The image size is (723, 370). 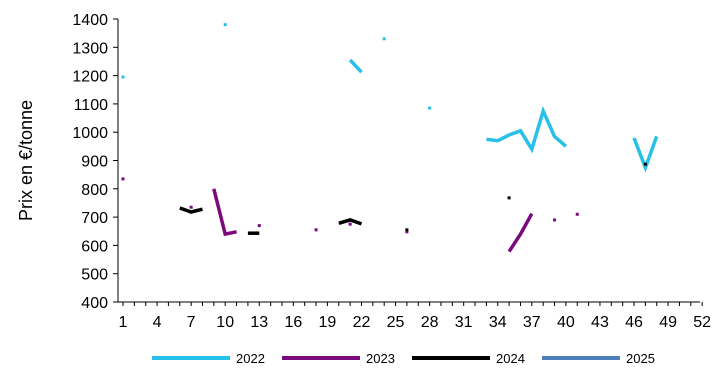 I want to click on x-tick-label: 13, so click(x=259, y=322).